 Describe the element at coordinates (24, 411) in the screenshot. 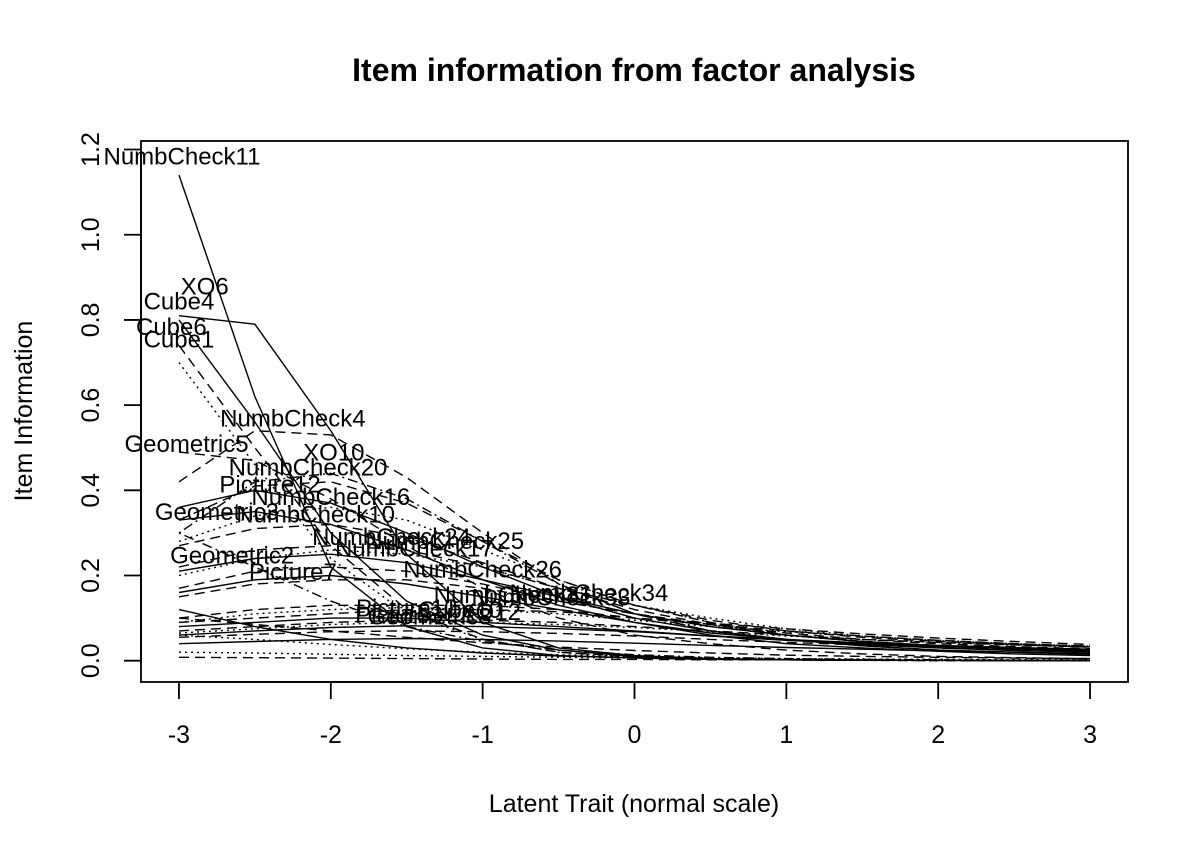

I see `y-axis-label: Item Information` at that location.